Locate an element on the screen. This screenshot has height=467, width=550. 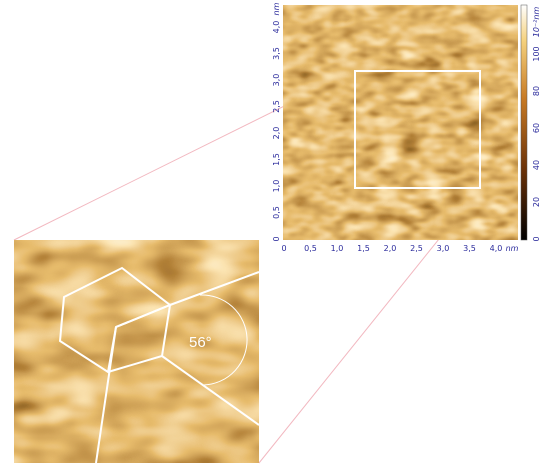
x-tick-label: 1,0 is located at coordinates (337, 248).